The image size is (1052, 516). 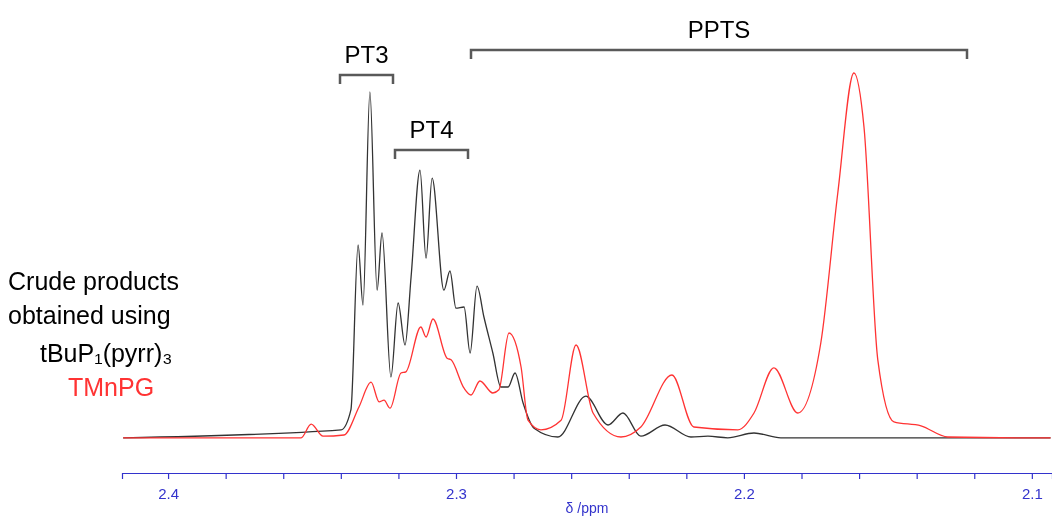 I want to click on x-tick-label: 2.1, so click(x=1032, y=493).